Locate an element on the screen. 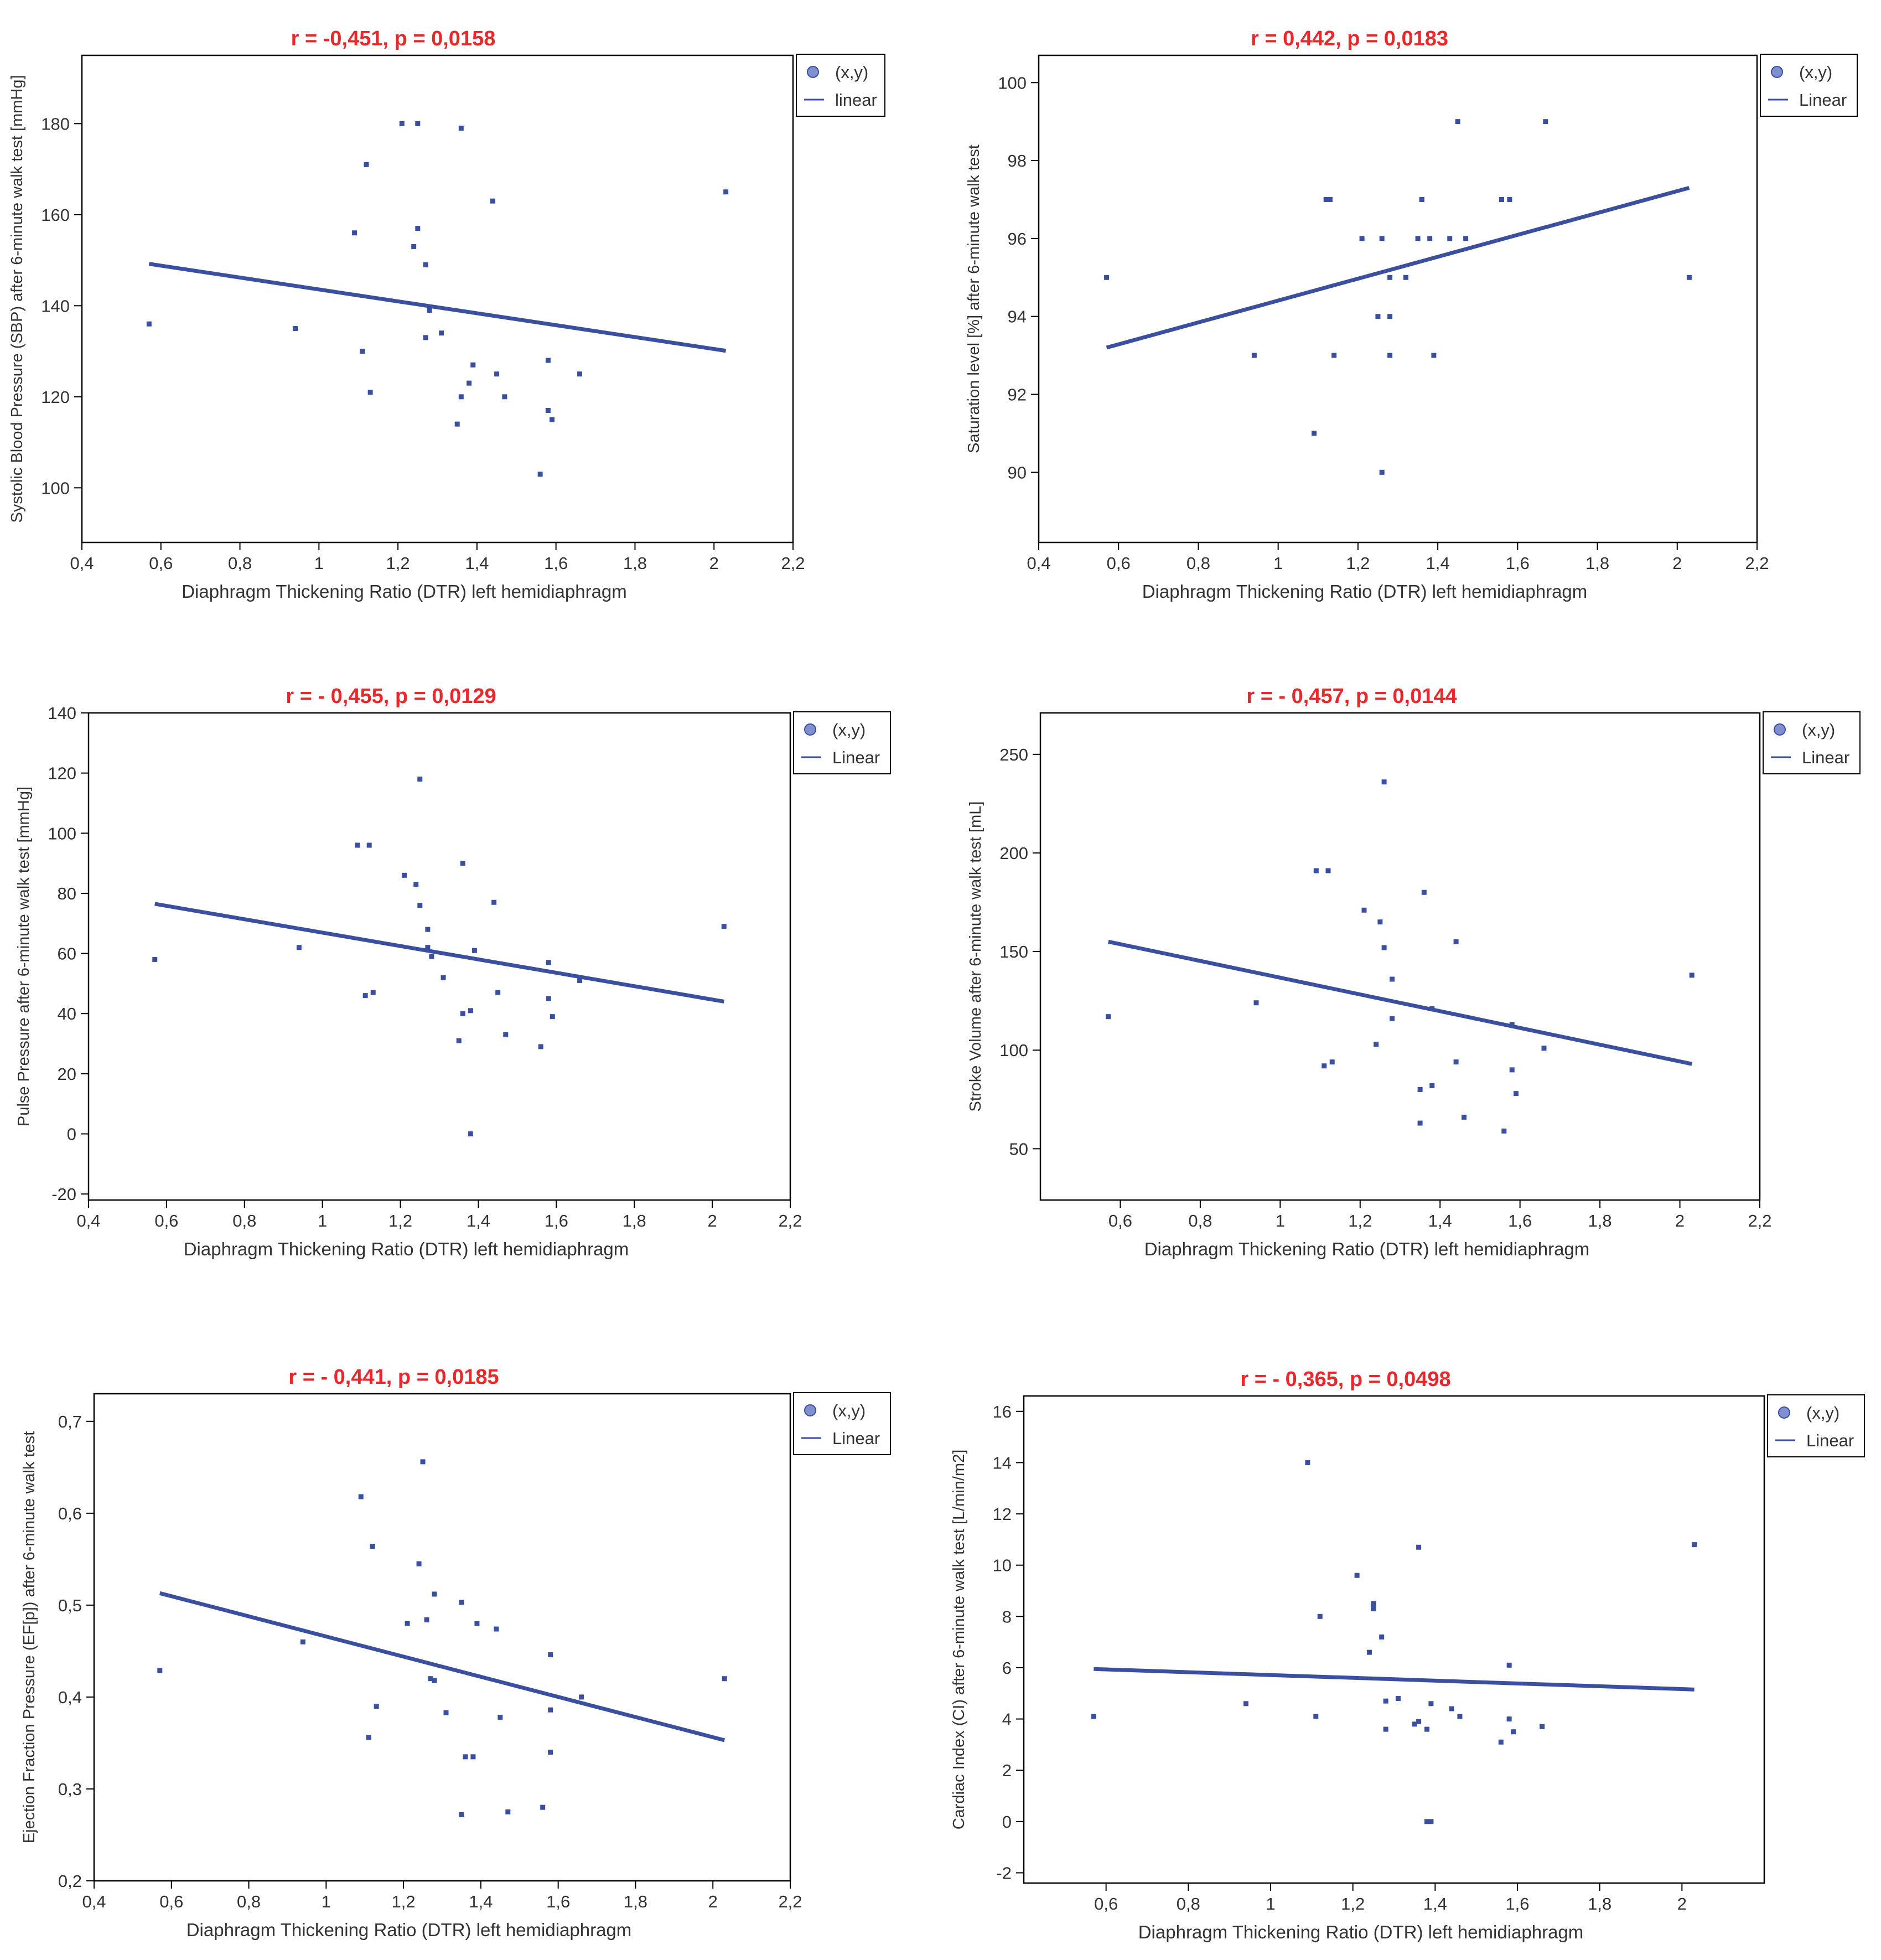  legend-label: Linear is located at coordinates (1823, 100).